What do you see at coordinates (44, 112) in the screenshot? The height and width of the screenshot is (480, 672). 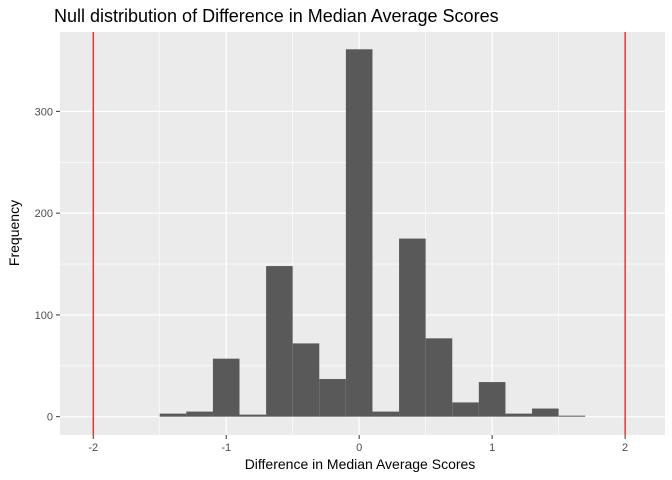 I see `y-tick-label: 300` at bounding box center [44, 112].